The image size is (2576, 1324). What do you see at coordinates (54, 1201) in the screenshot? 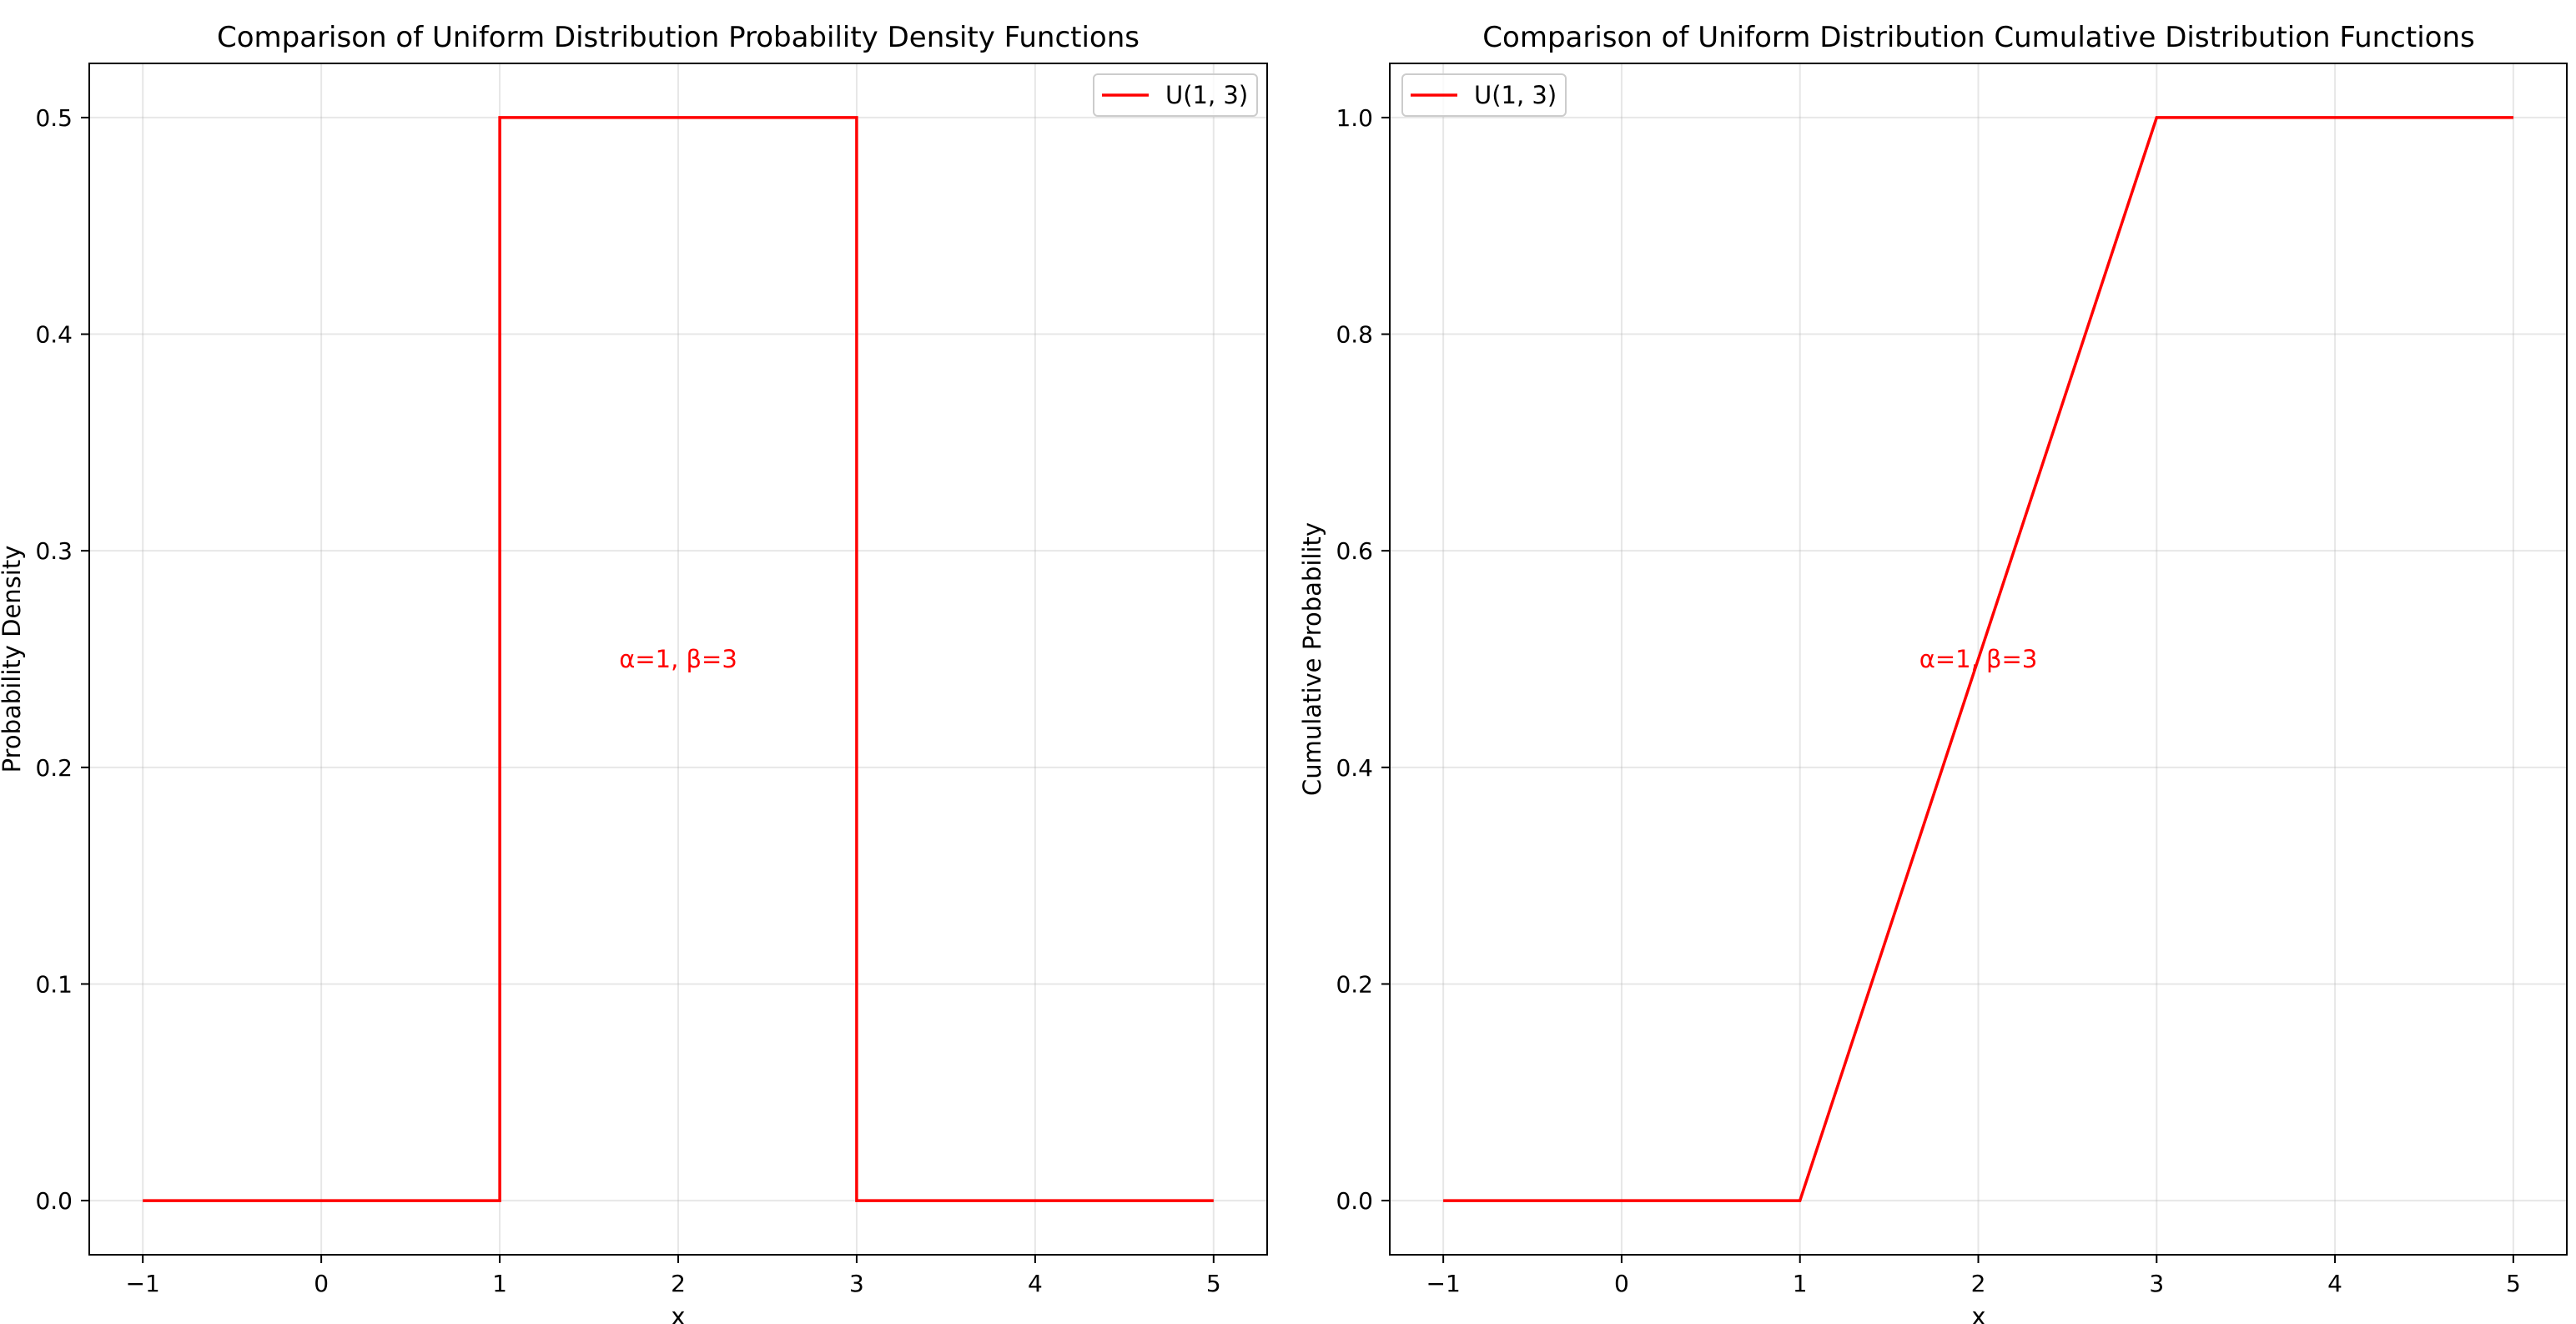
I see `pdf-y-tick-label: 0.0` at bounding box center [54, 1201].